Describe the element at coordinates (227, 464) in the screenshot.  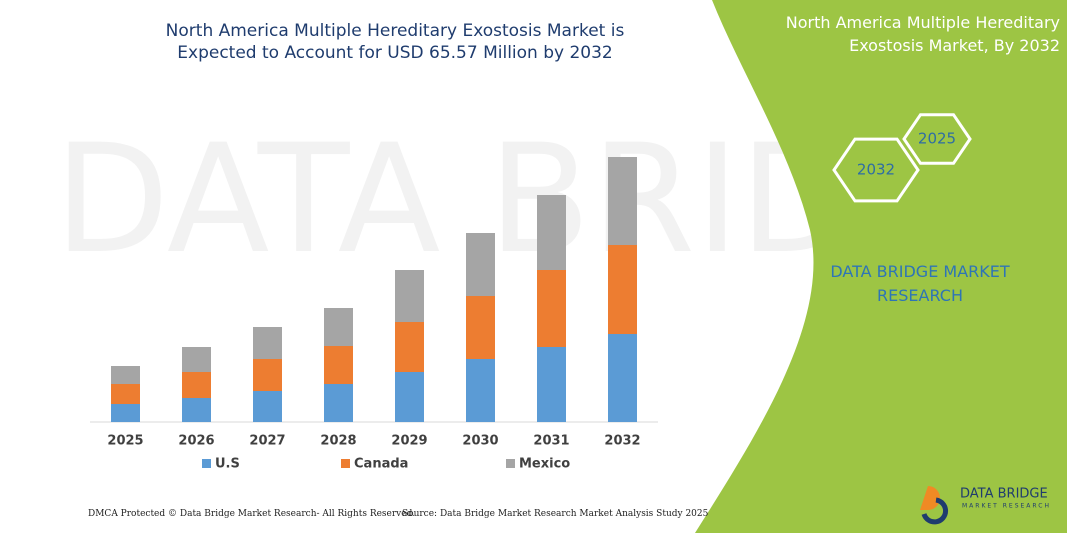
I see `legend-label: U.S` at that location.